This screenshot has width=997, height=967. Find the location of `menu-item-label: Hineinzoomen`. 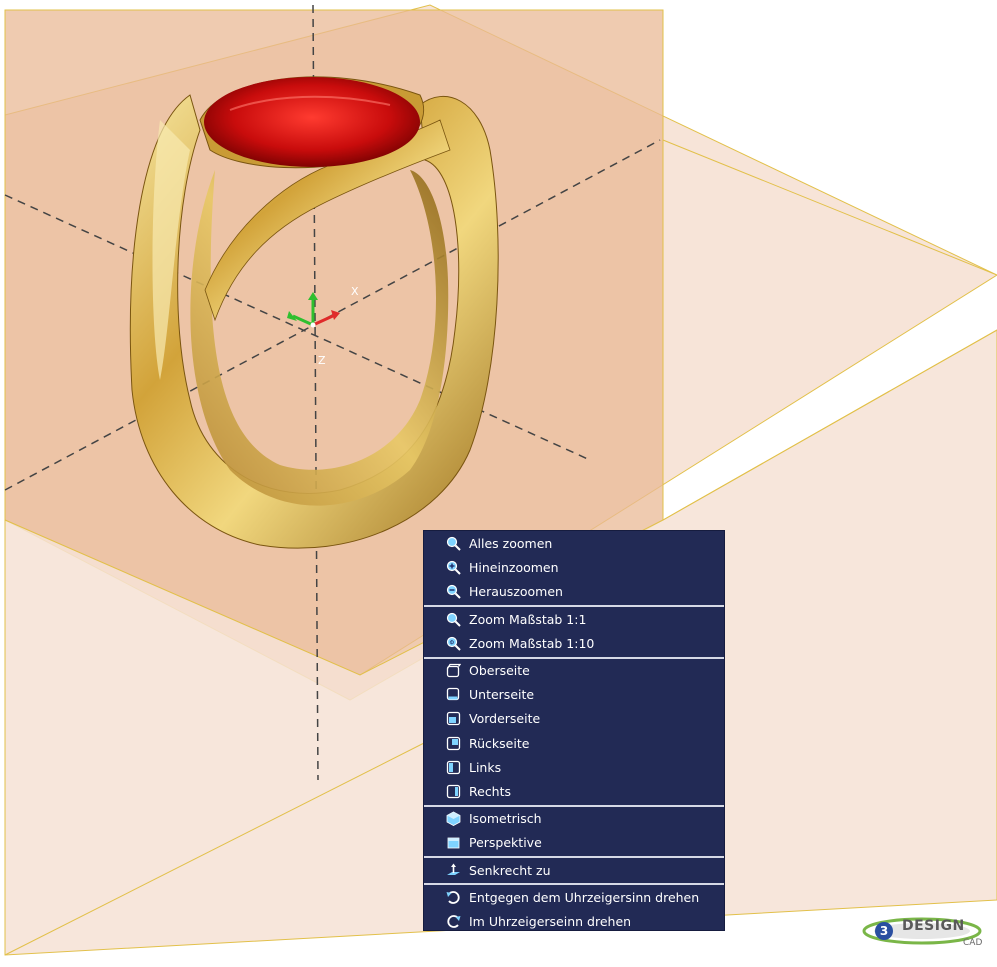

menu-item-label: Hineinzoomen is located at coordinates (514, 568).